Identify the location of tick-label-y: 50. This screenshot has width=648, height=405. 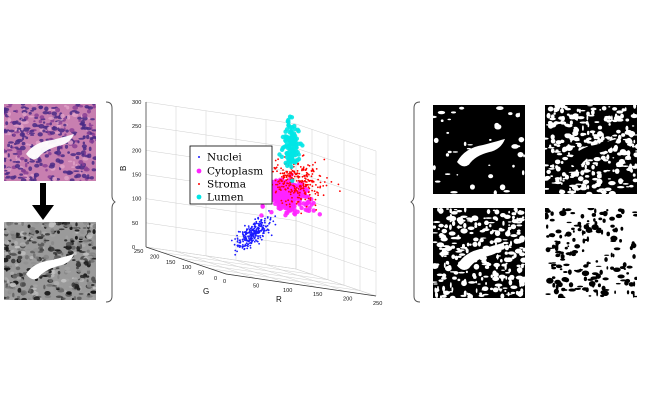
(201, 274).